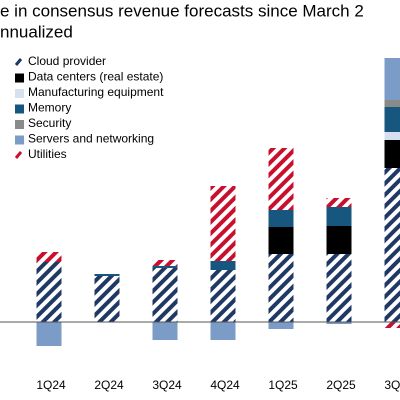  I want to click on x-tick-label: 2Q24, so click(109, 385).